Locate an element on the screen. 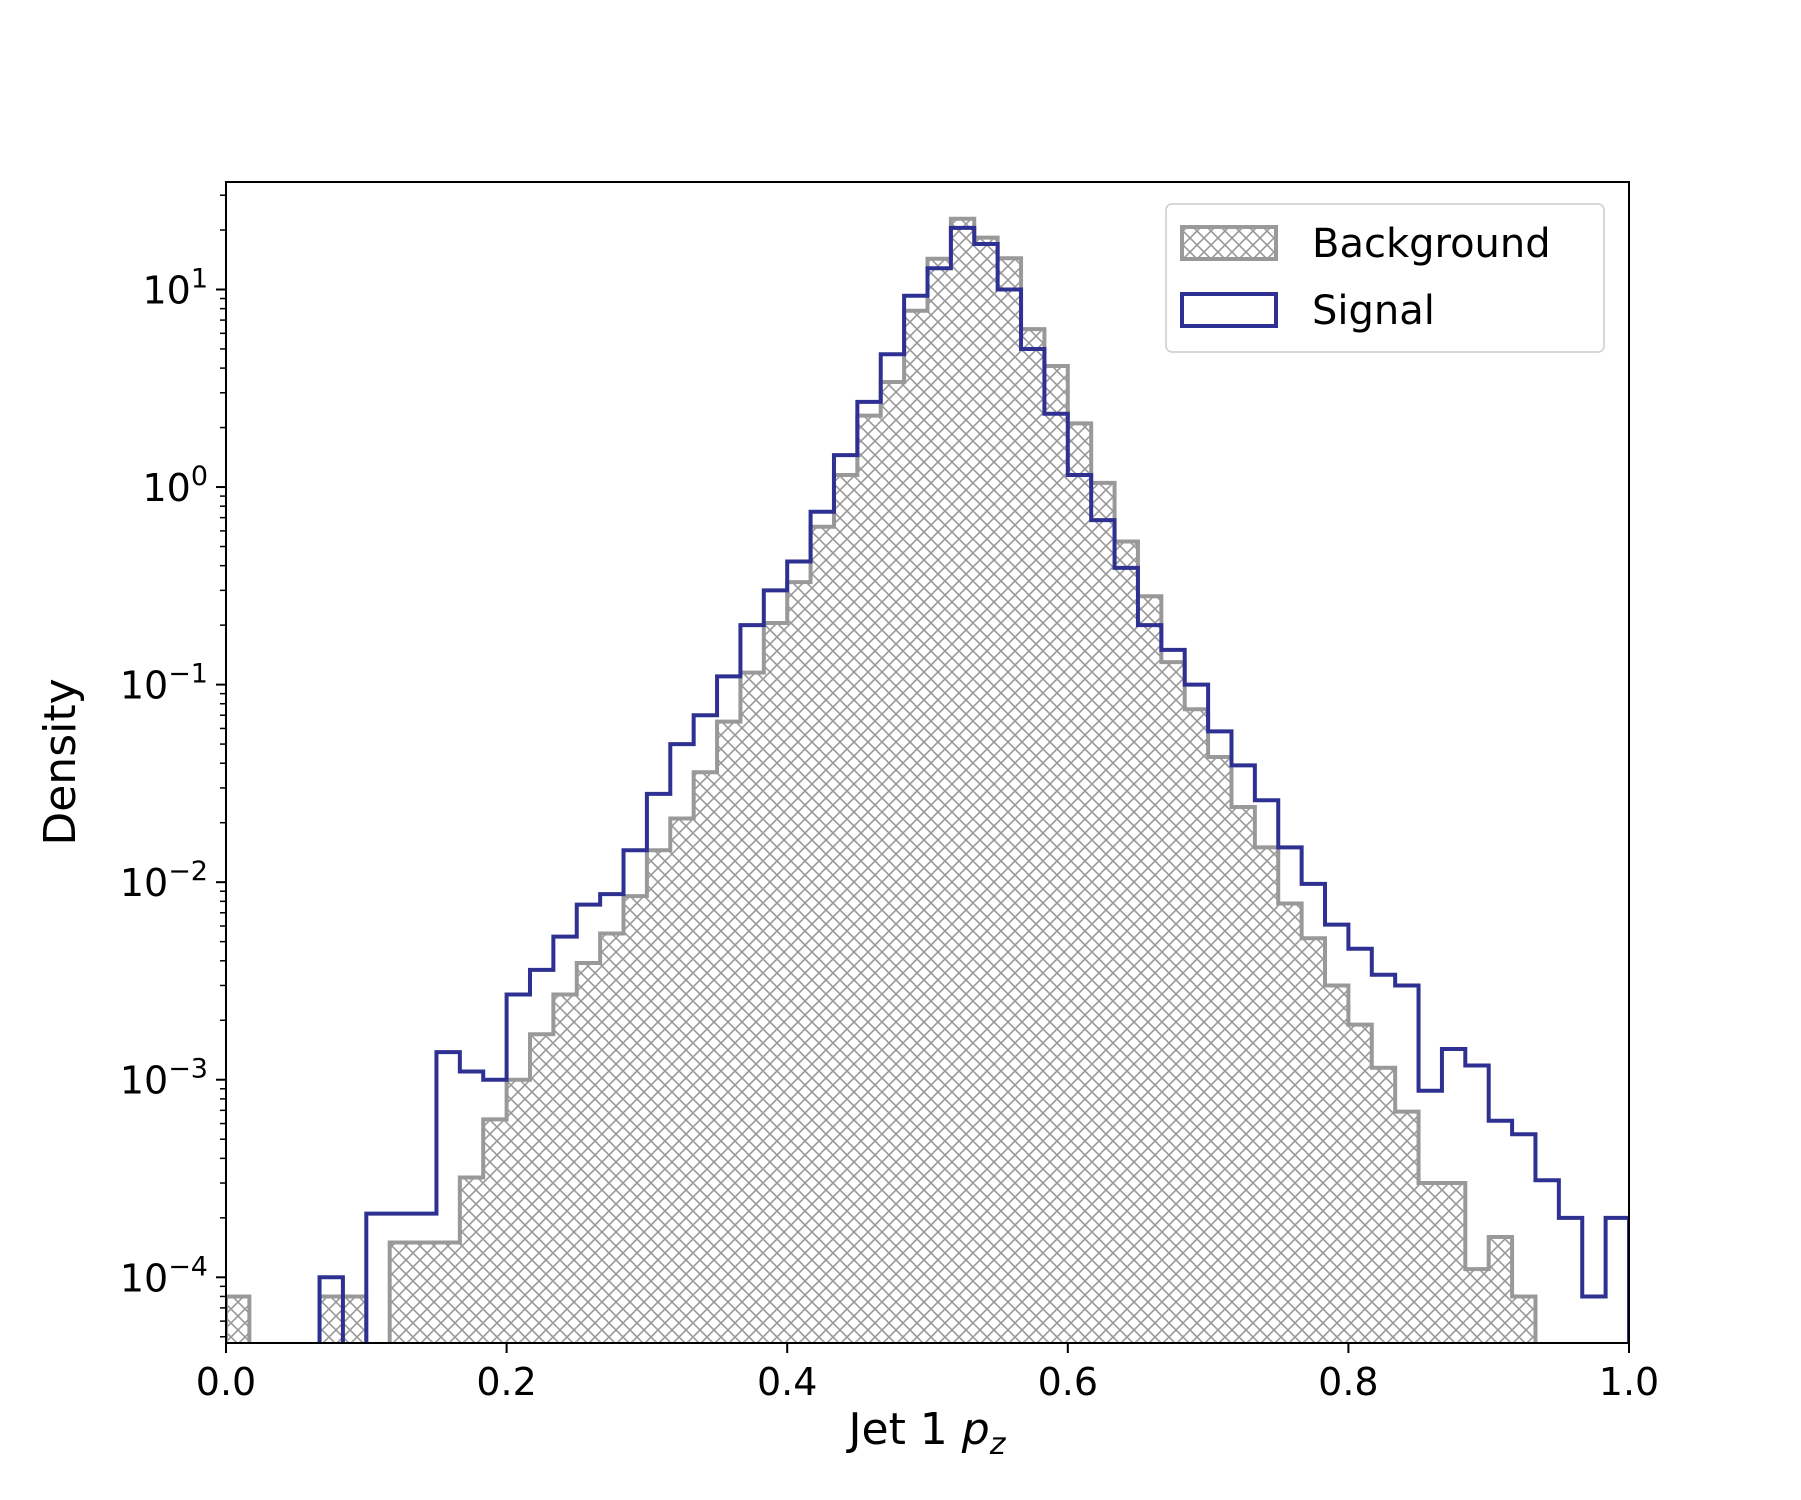 Image resolution: width=1801 pixels, height=1500 pixels. legend-label-signal: Signal is located at coordinates (1373, 311).